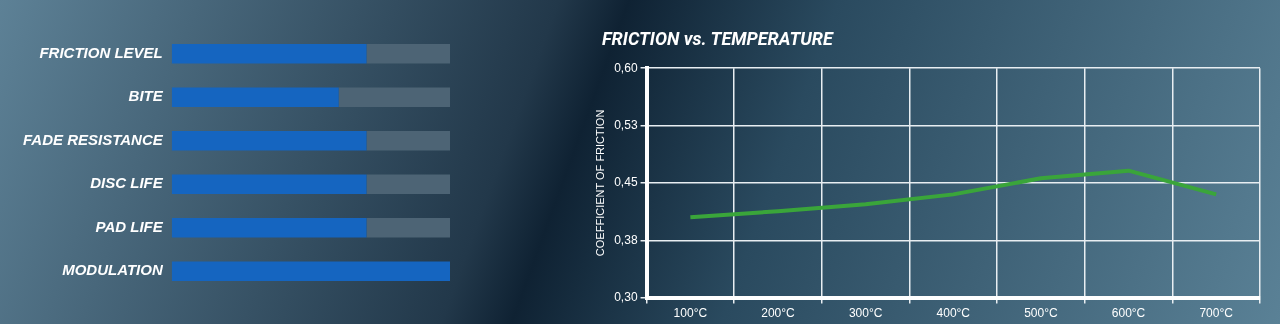  What do you see at coordinates (626, 296) in the screenshot?
I see `y-tick-label: 0,30` at bounding box center [626, 296].